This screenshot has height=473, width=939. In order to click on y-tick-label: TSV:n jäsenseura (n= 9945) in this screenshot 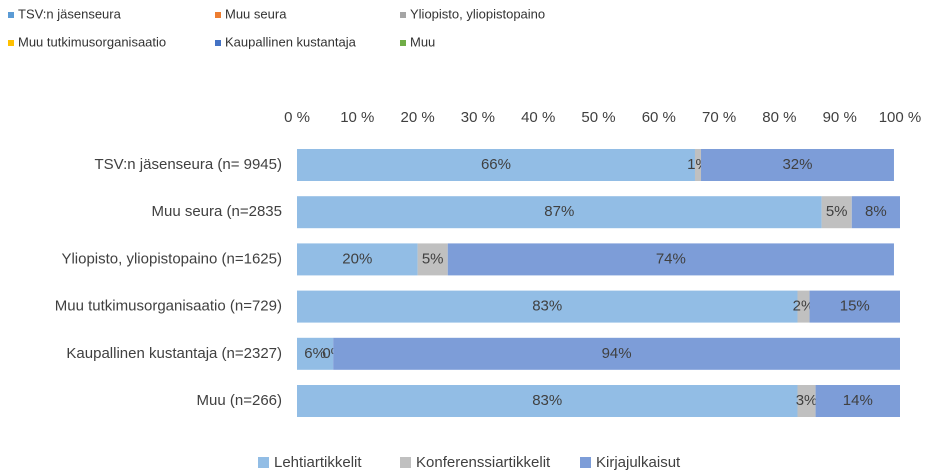, I will do `click(188, 164)`.